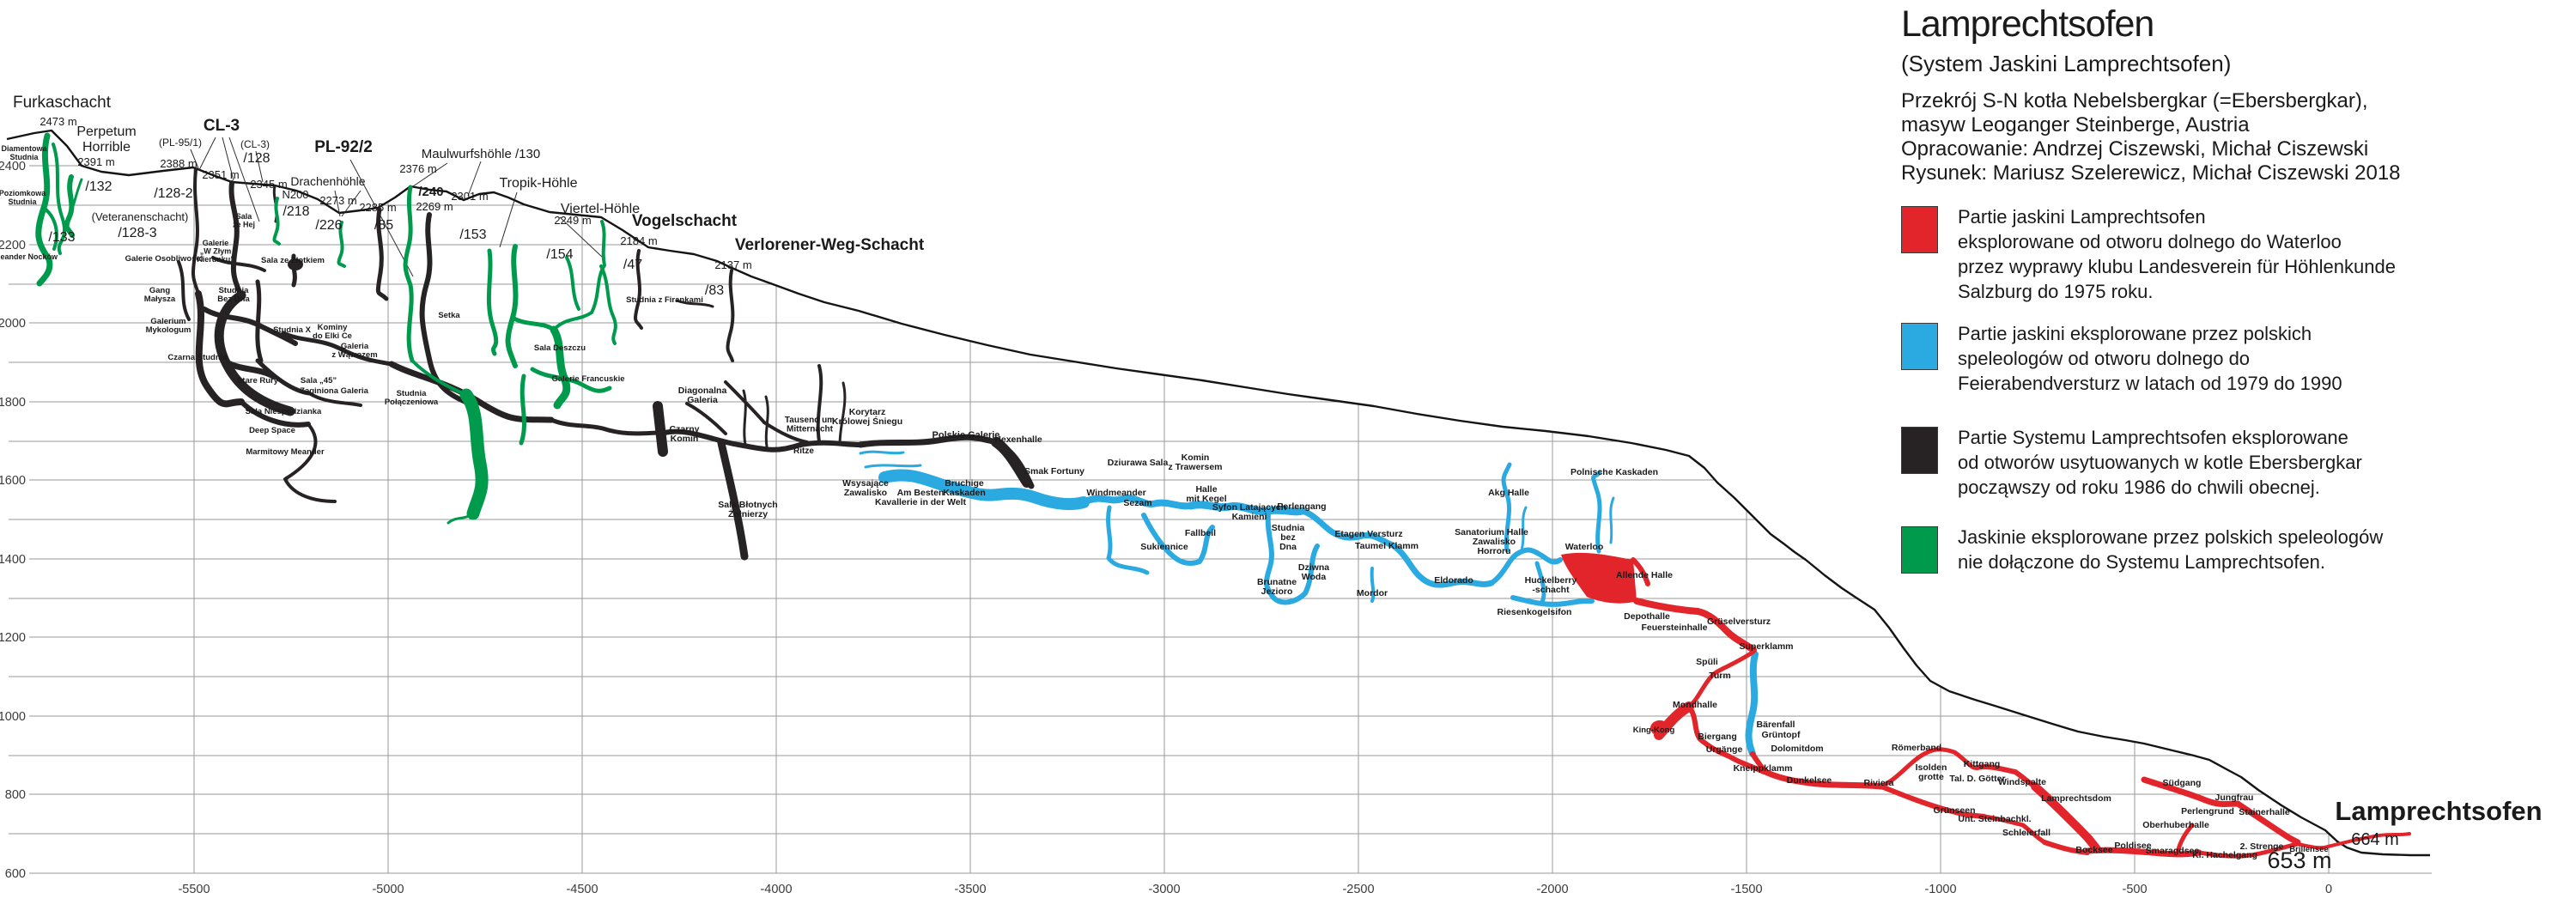 Image resolution: width=2576 pixels, height=917 pixels. What do you see at coordinates (1206, 494) in the screenshot?
I see `label-halle-mit-kegel: Halle mit Kegel` at bounding box center [1206, 494].